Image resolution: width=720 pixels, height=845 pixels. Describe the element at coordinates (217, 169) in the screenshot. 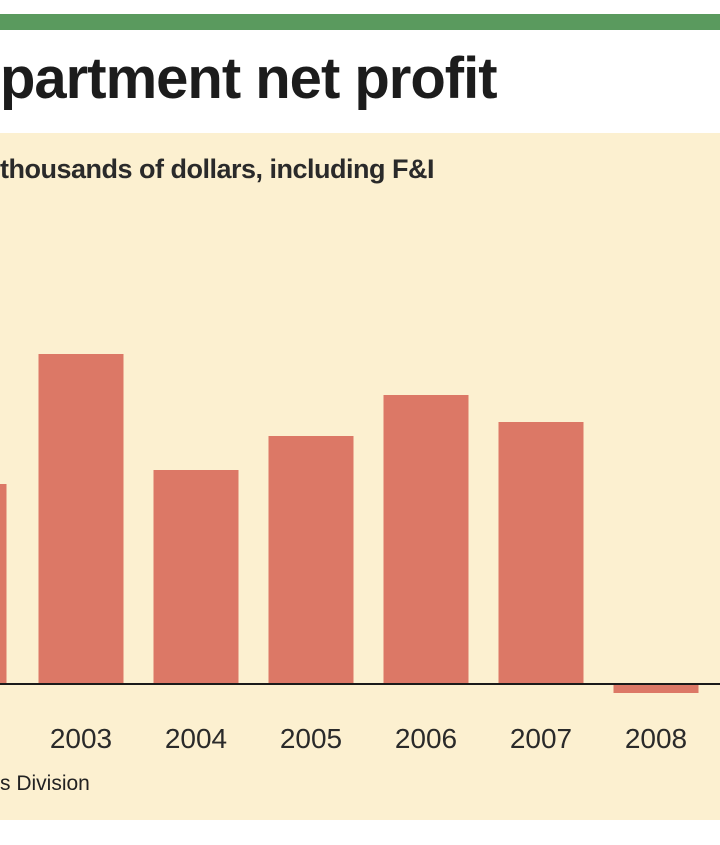

I see `chart-subtitle: thousands of dollars, including F&I` at that location.